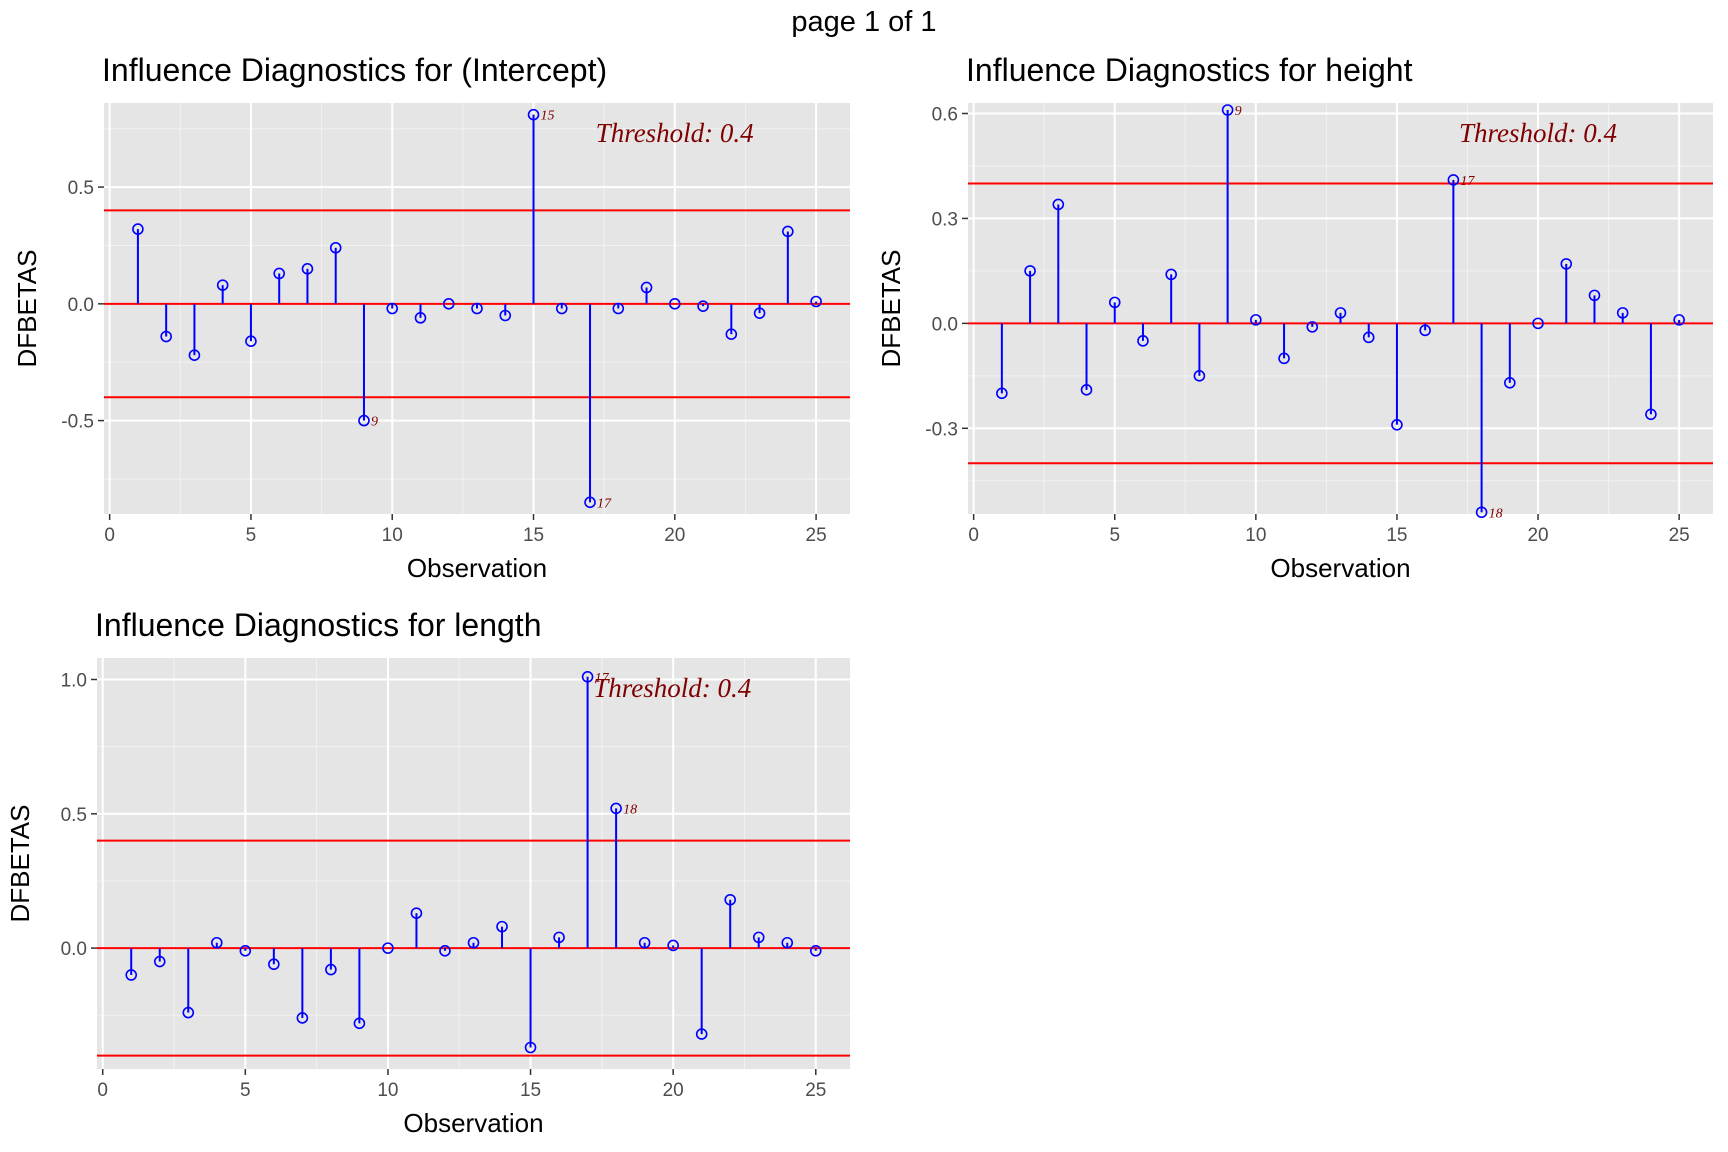  What do you see at coordinates (548, 116) in the screenshot?
I see `point-label: 15` at bounding box center [548, 116].